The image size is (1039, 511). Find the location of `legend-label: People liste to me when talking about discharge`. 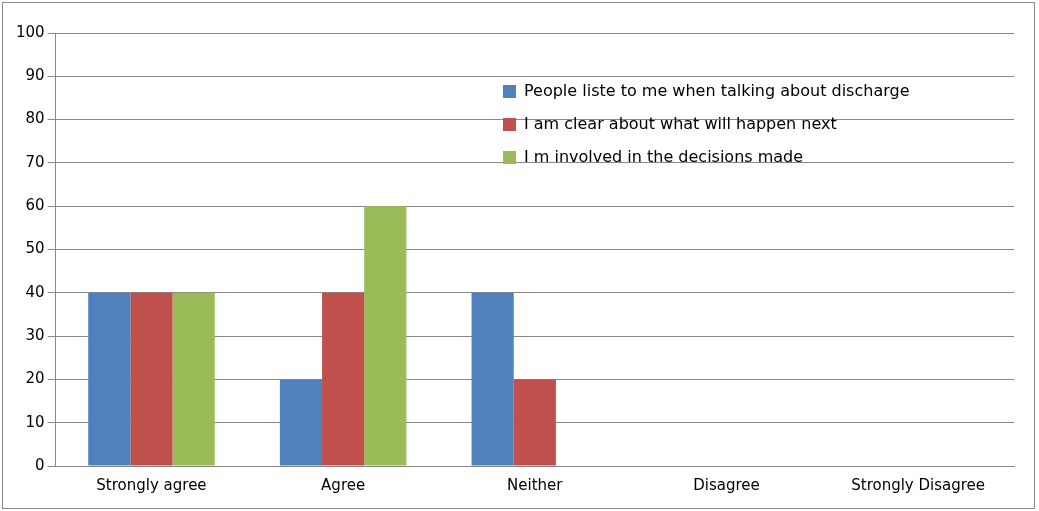

legend-label: People liste to me when talking about discharge is located at coordinates (717, 90).